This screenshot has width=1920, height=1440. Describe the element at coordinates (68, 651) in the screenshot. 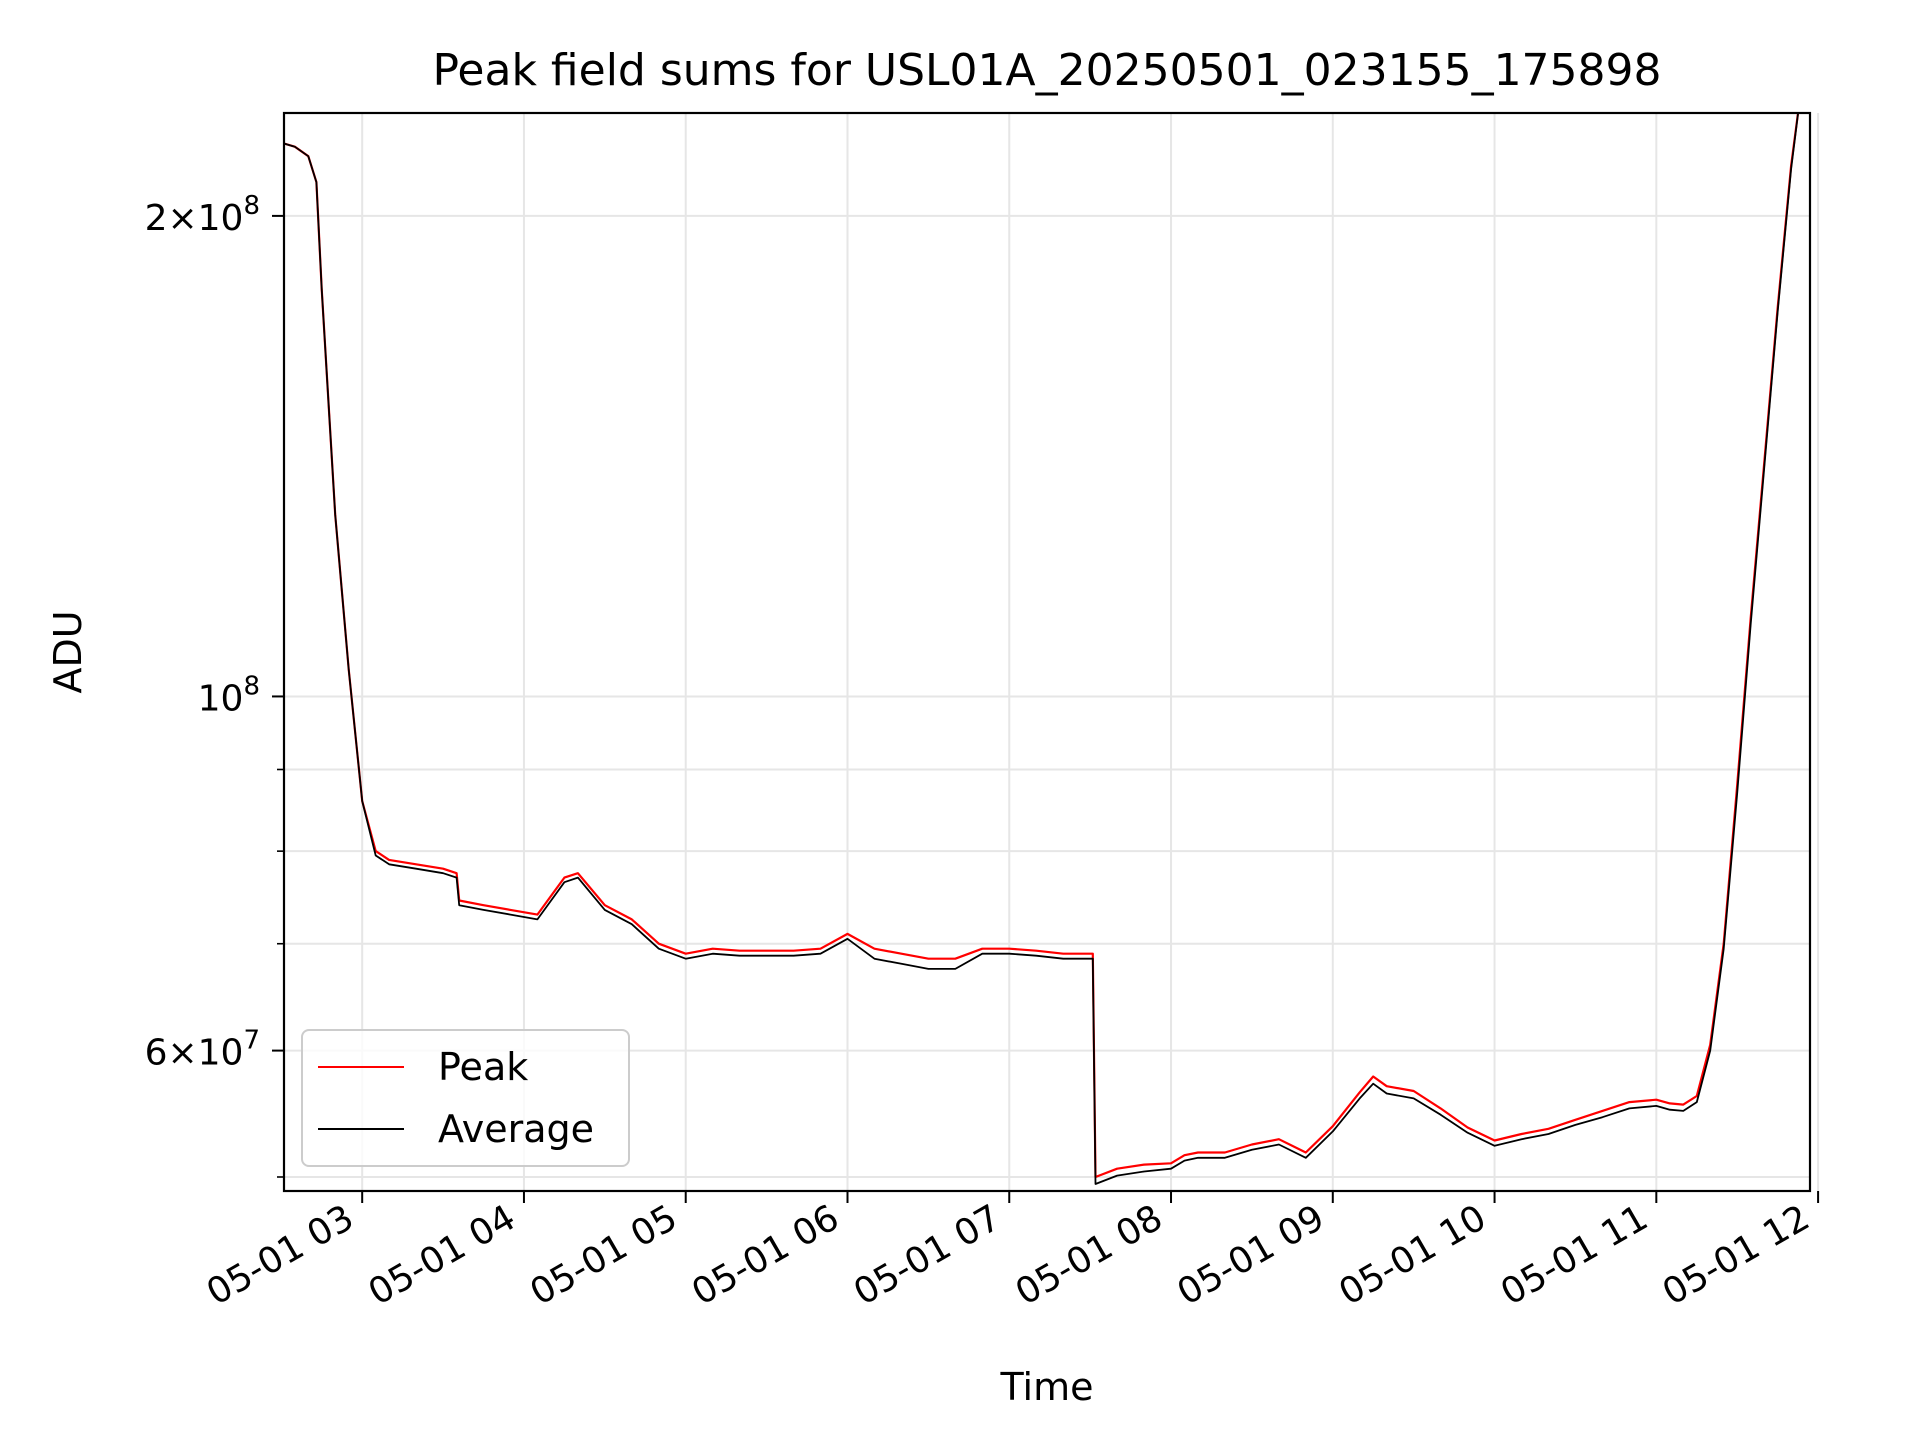

I see `y-axis-label: ADU` at that location.